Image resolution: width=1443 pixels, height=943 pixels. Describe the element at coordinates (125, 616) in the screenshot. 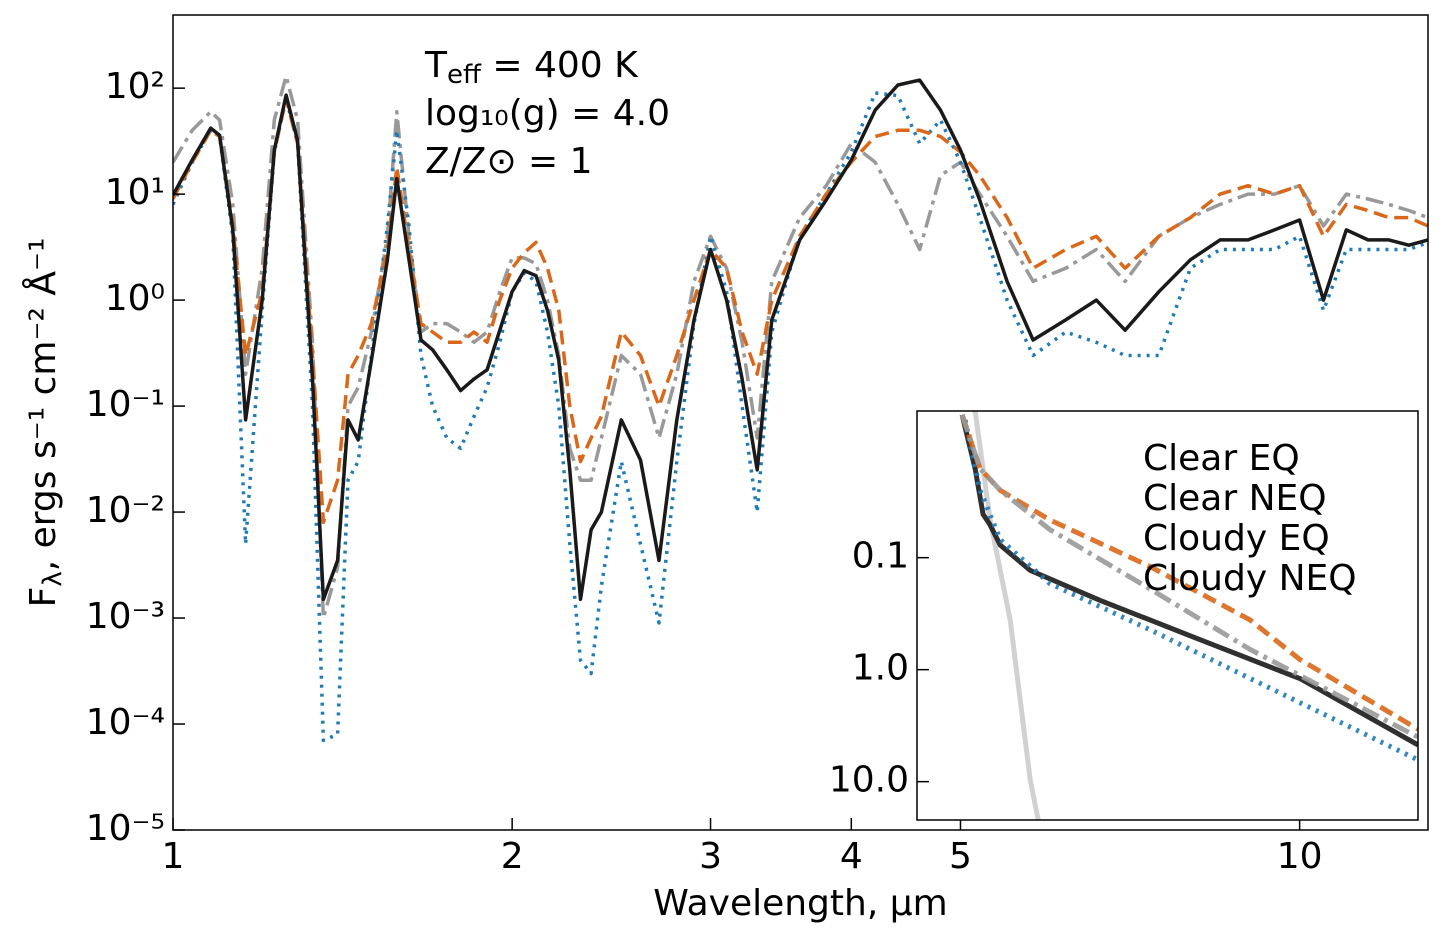

I see `y-tick-label: 10⁻³` at that location.